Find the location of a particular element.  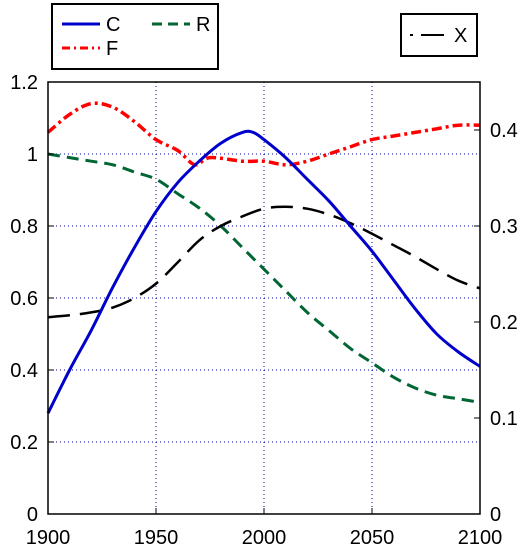

legend-label-f: F is located at coordinates (112, 49).